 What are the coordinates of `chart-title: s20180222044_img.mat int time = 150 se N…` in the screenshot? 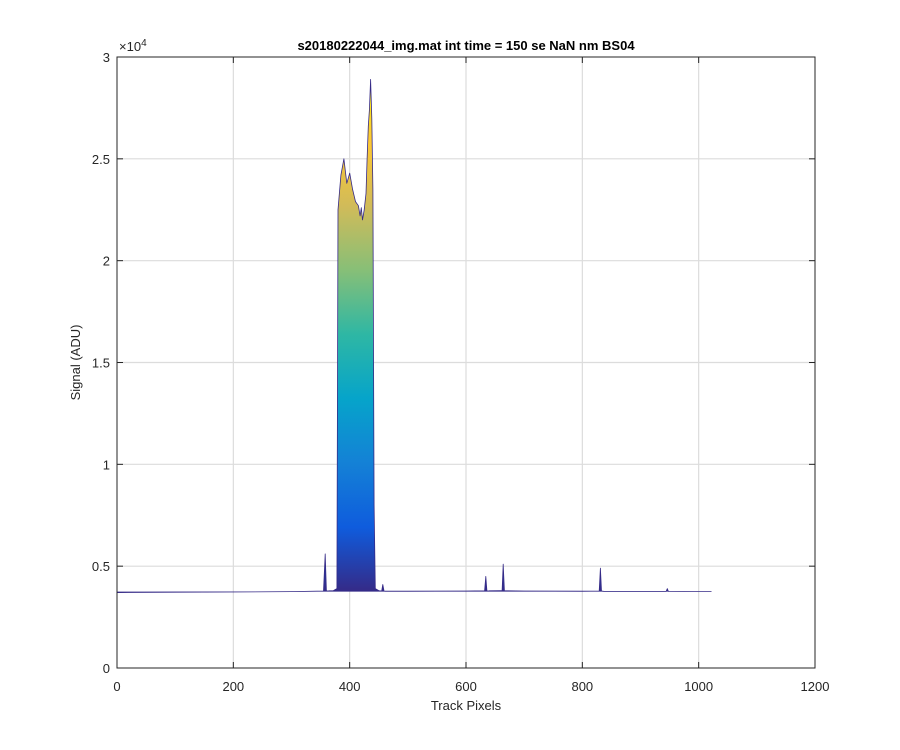 It's located at (466, 45).